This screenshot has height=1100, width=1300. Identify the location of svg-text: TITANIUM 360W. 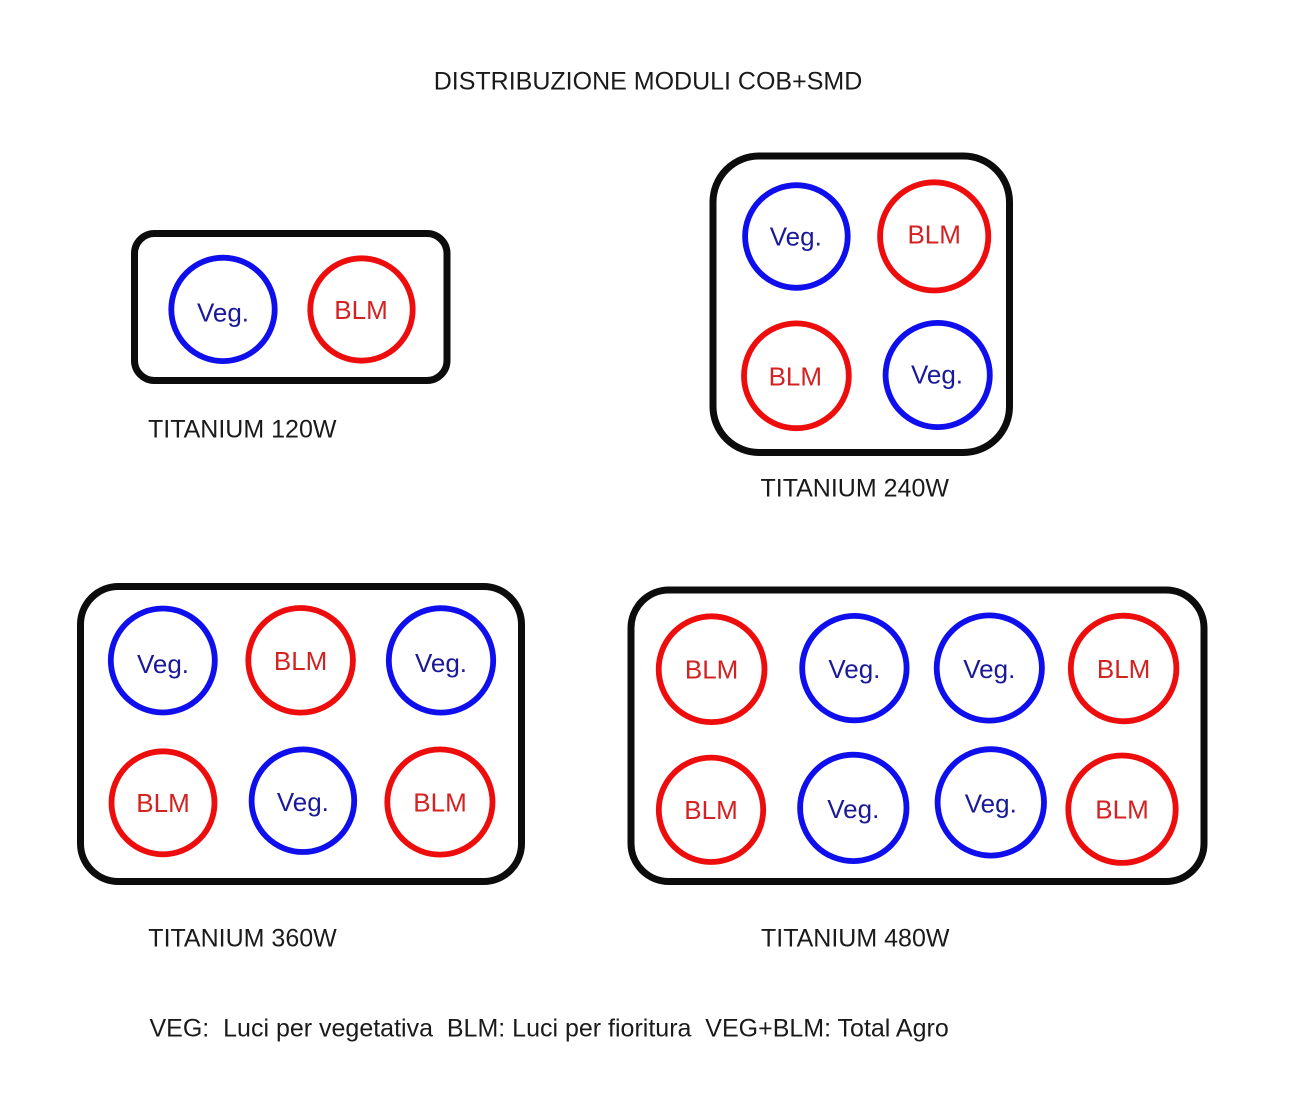
(242, 939).